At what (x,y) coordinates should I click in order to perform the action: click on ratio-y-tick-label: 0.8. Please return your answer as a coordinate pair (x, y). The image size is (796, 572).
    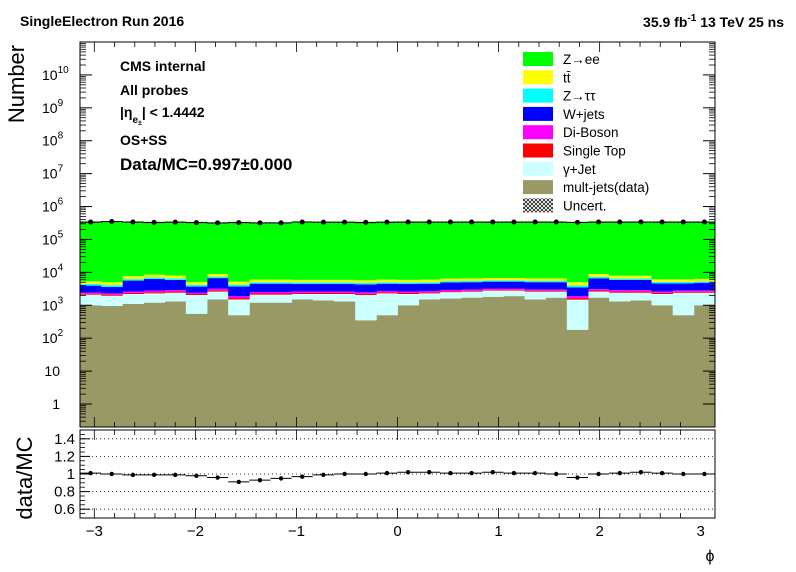
    Looking at the image, I should click on (64, 492).